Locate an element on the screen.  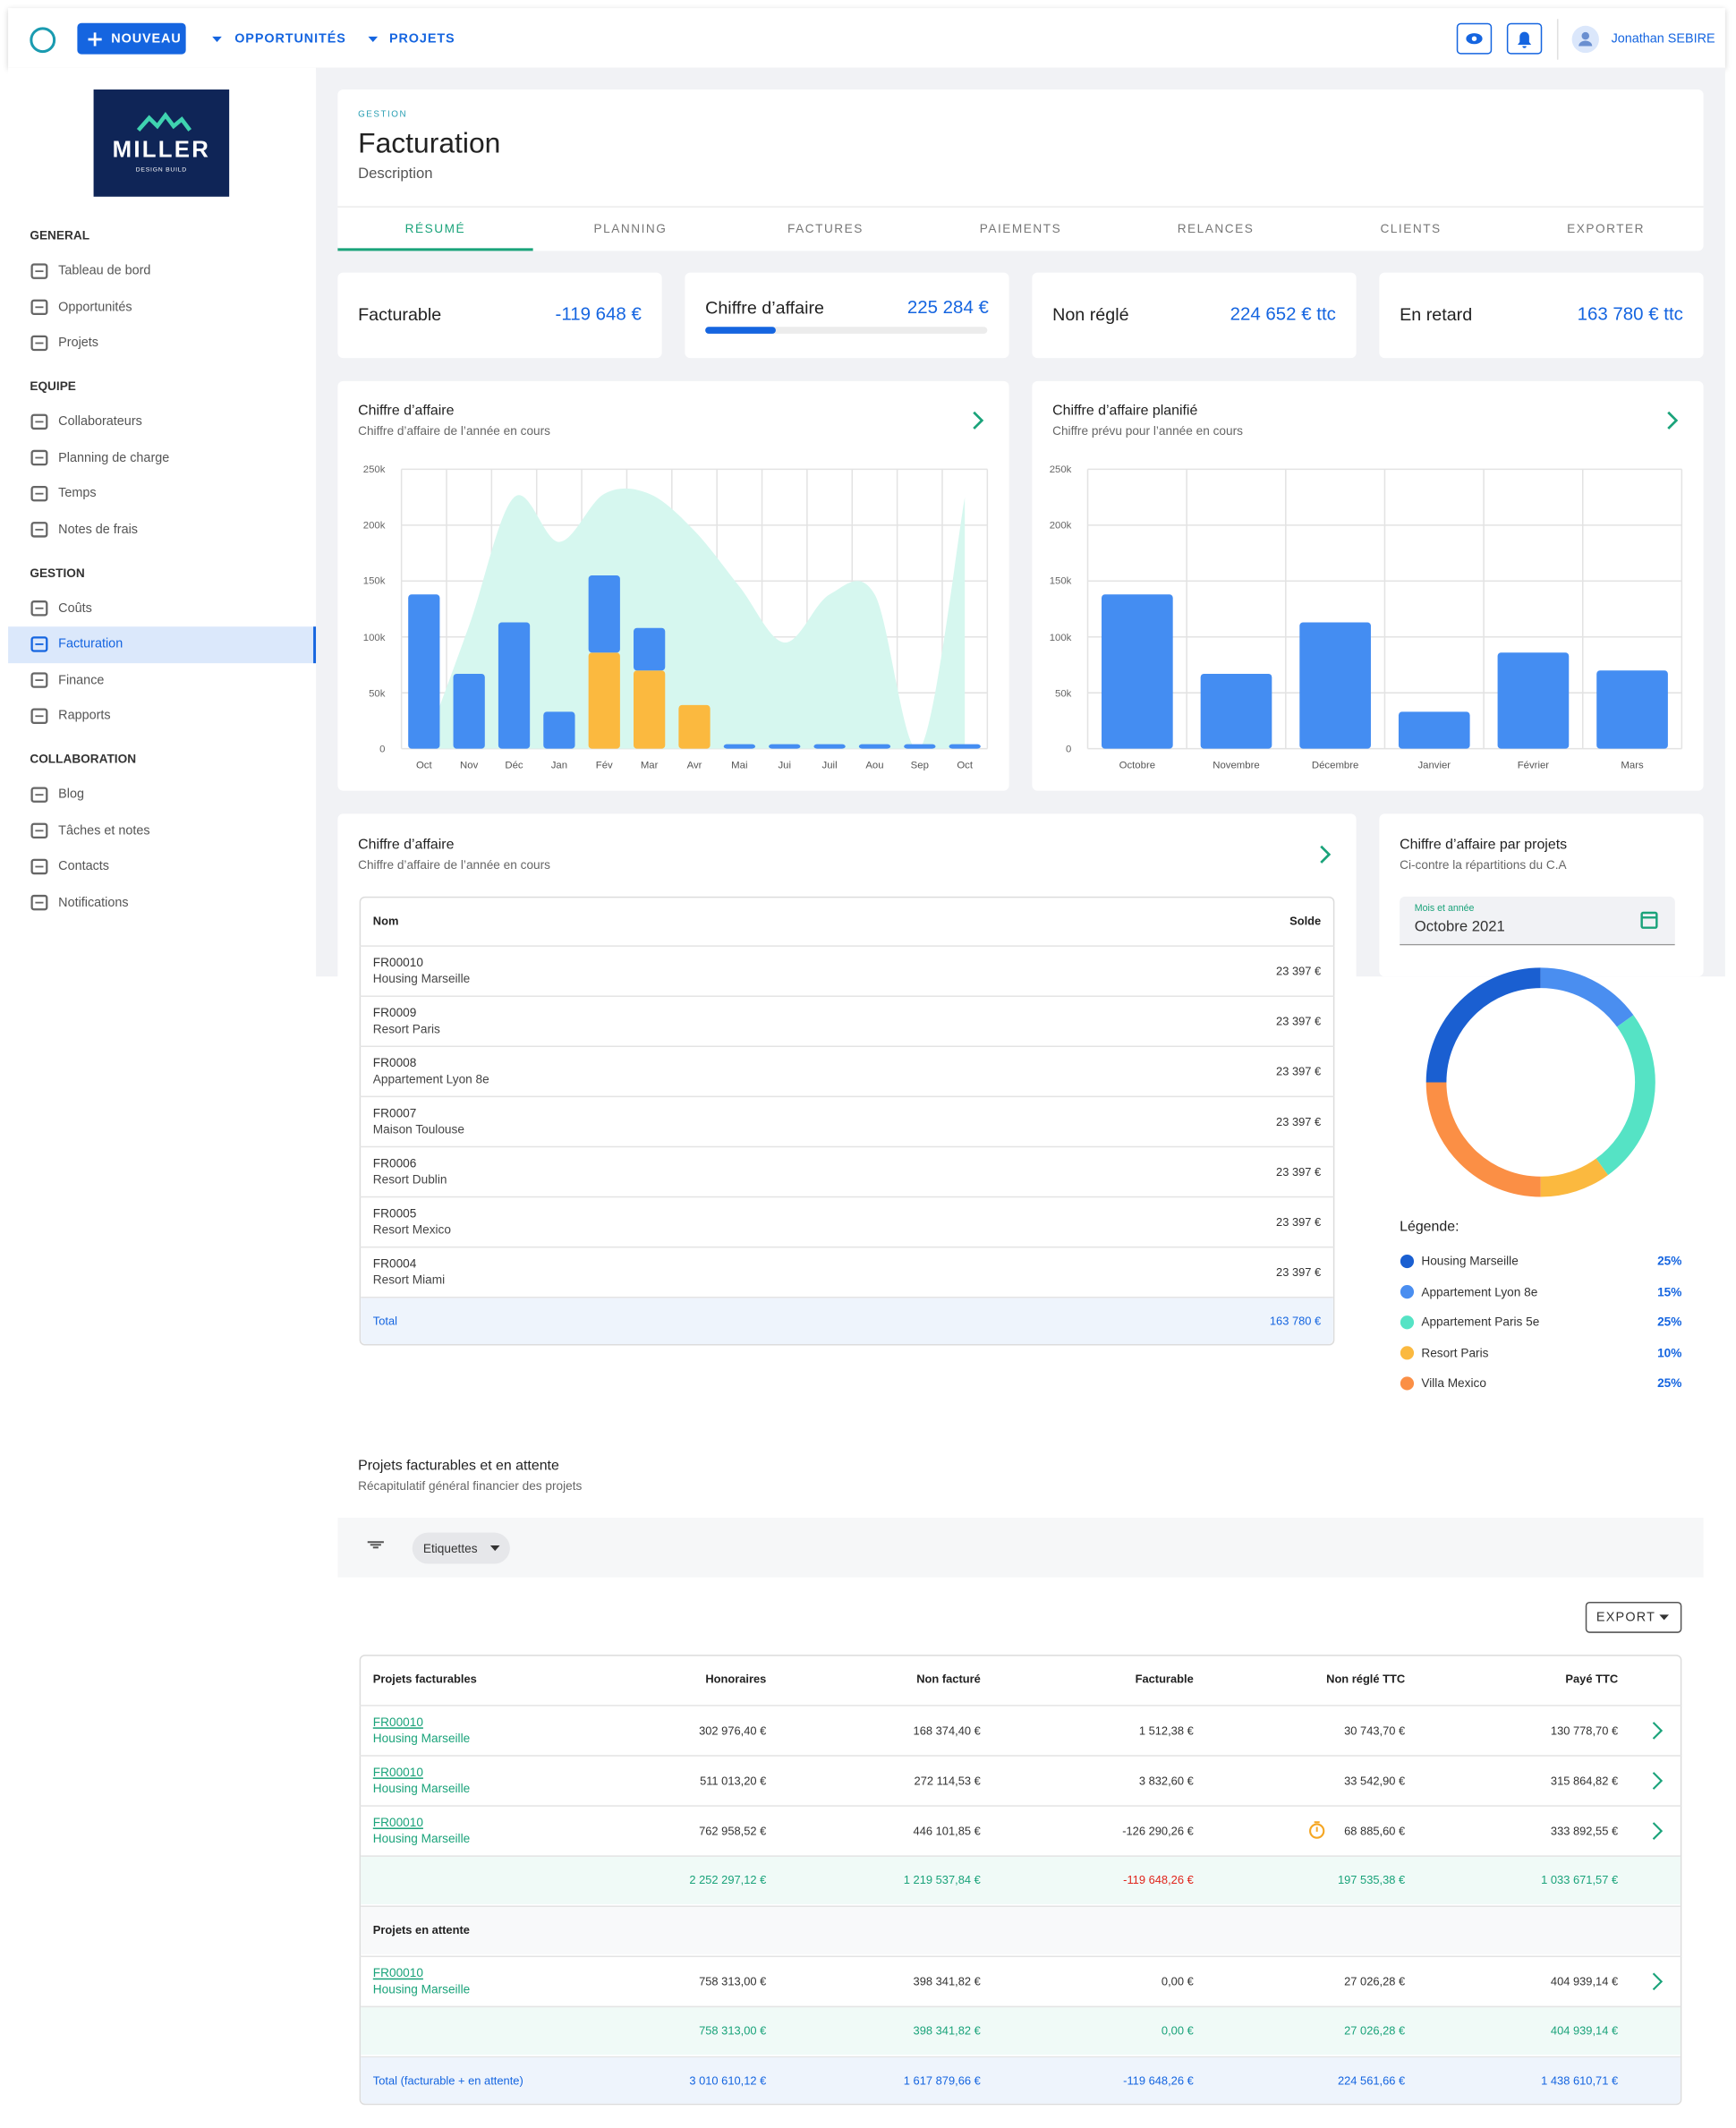
y-tick-label: 50k is located at coordinates (377, 692).